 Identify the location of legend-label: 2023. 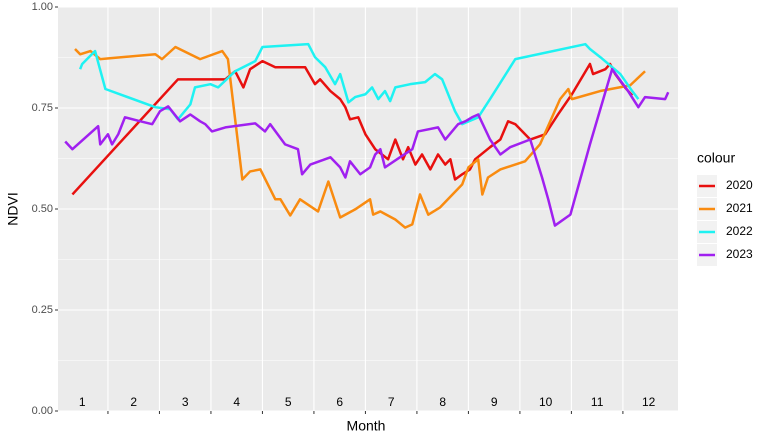
(739, 254).